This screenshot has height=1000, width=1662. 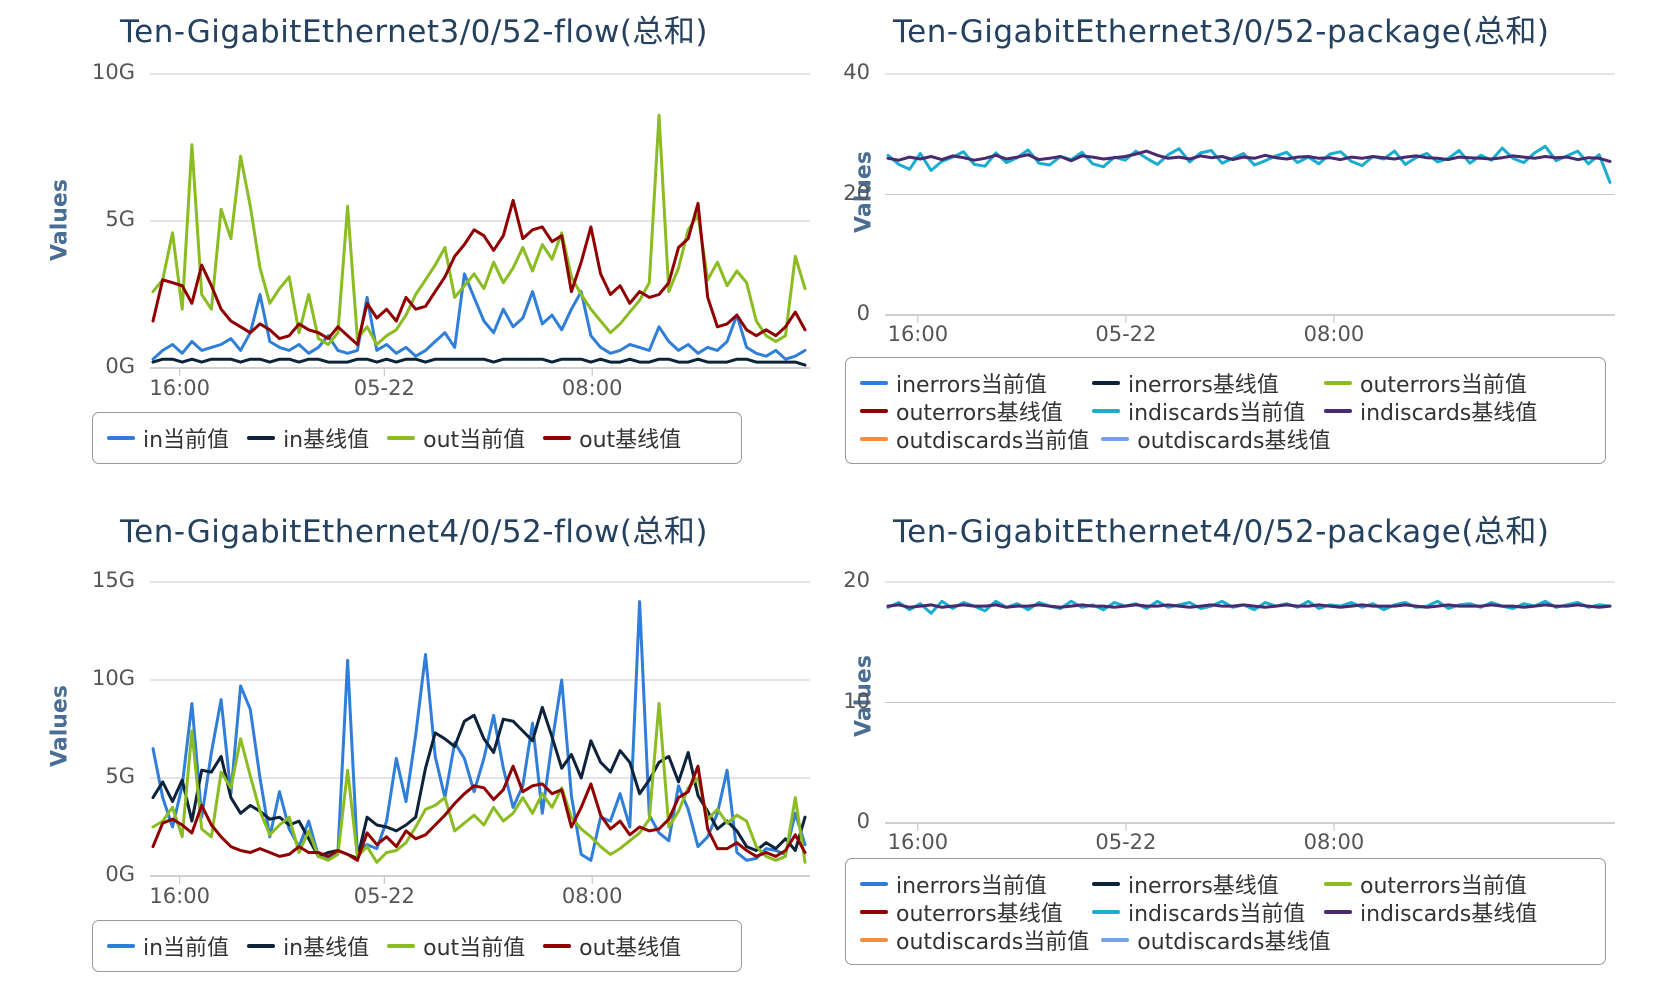 What do you see at coordinates (326, 948) in the screenshot?
I see `legend-label: in基线值` at bounding box center [326, 948].